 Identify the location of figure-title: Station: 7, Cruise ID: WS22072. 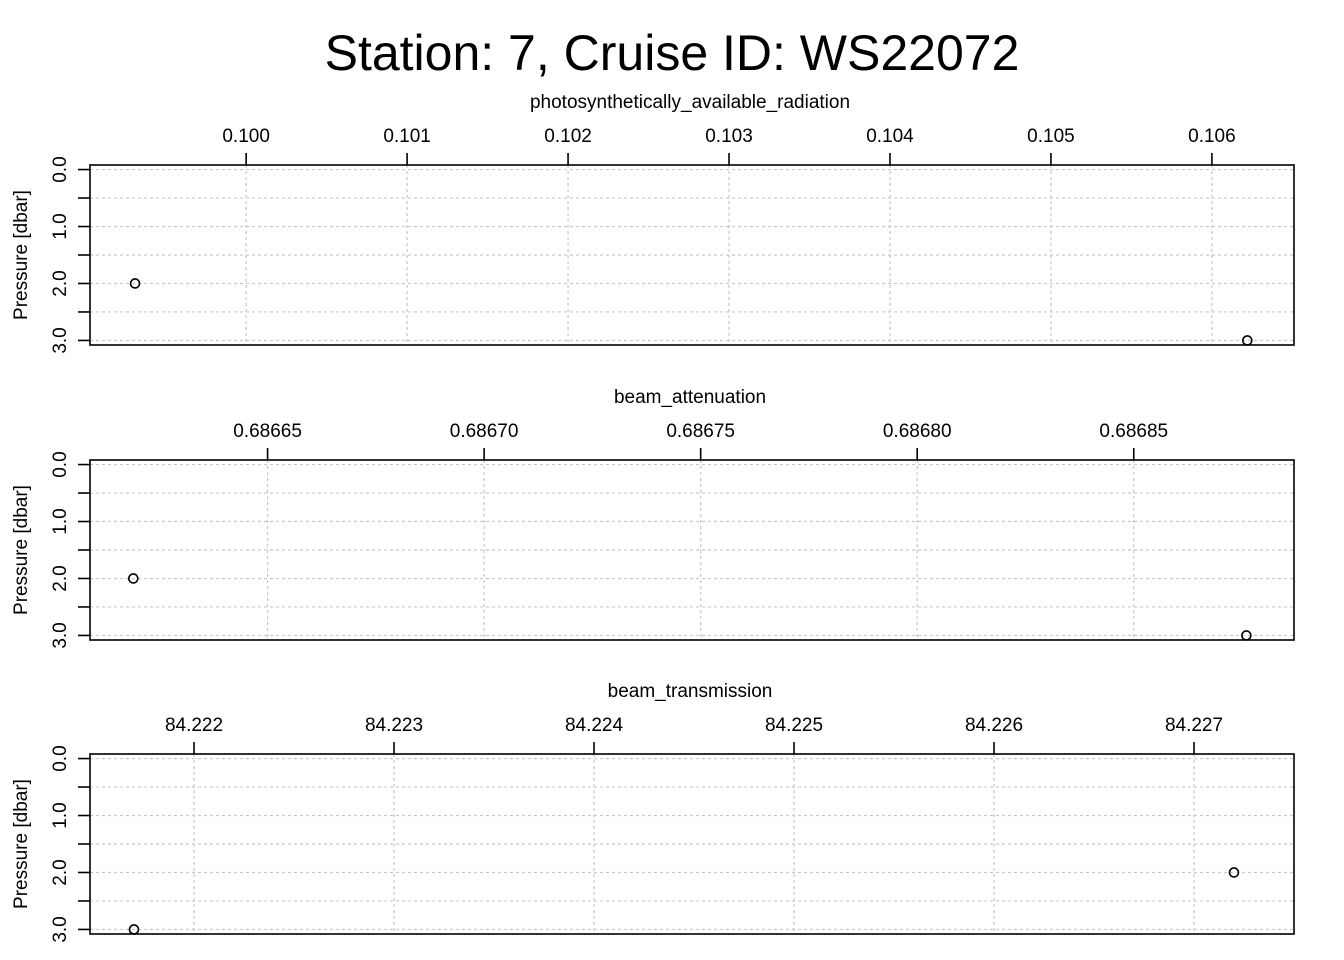
(672, 53).